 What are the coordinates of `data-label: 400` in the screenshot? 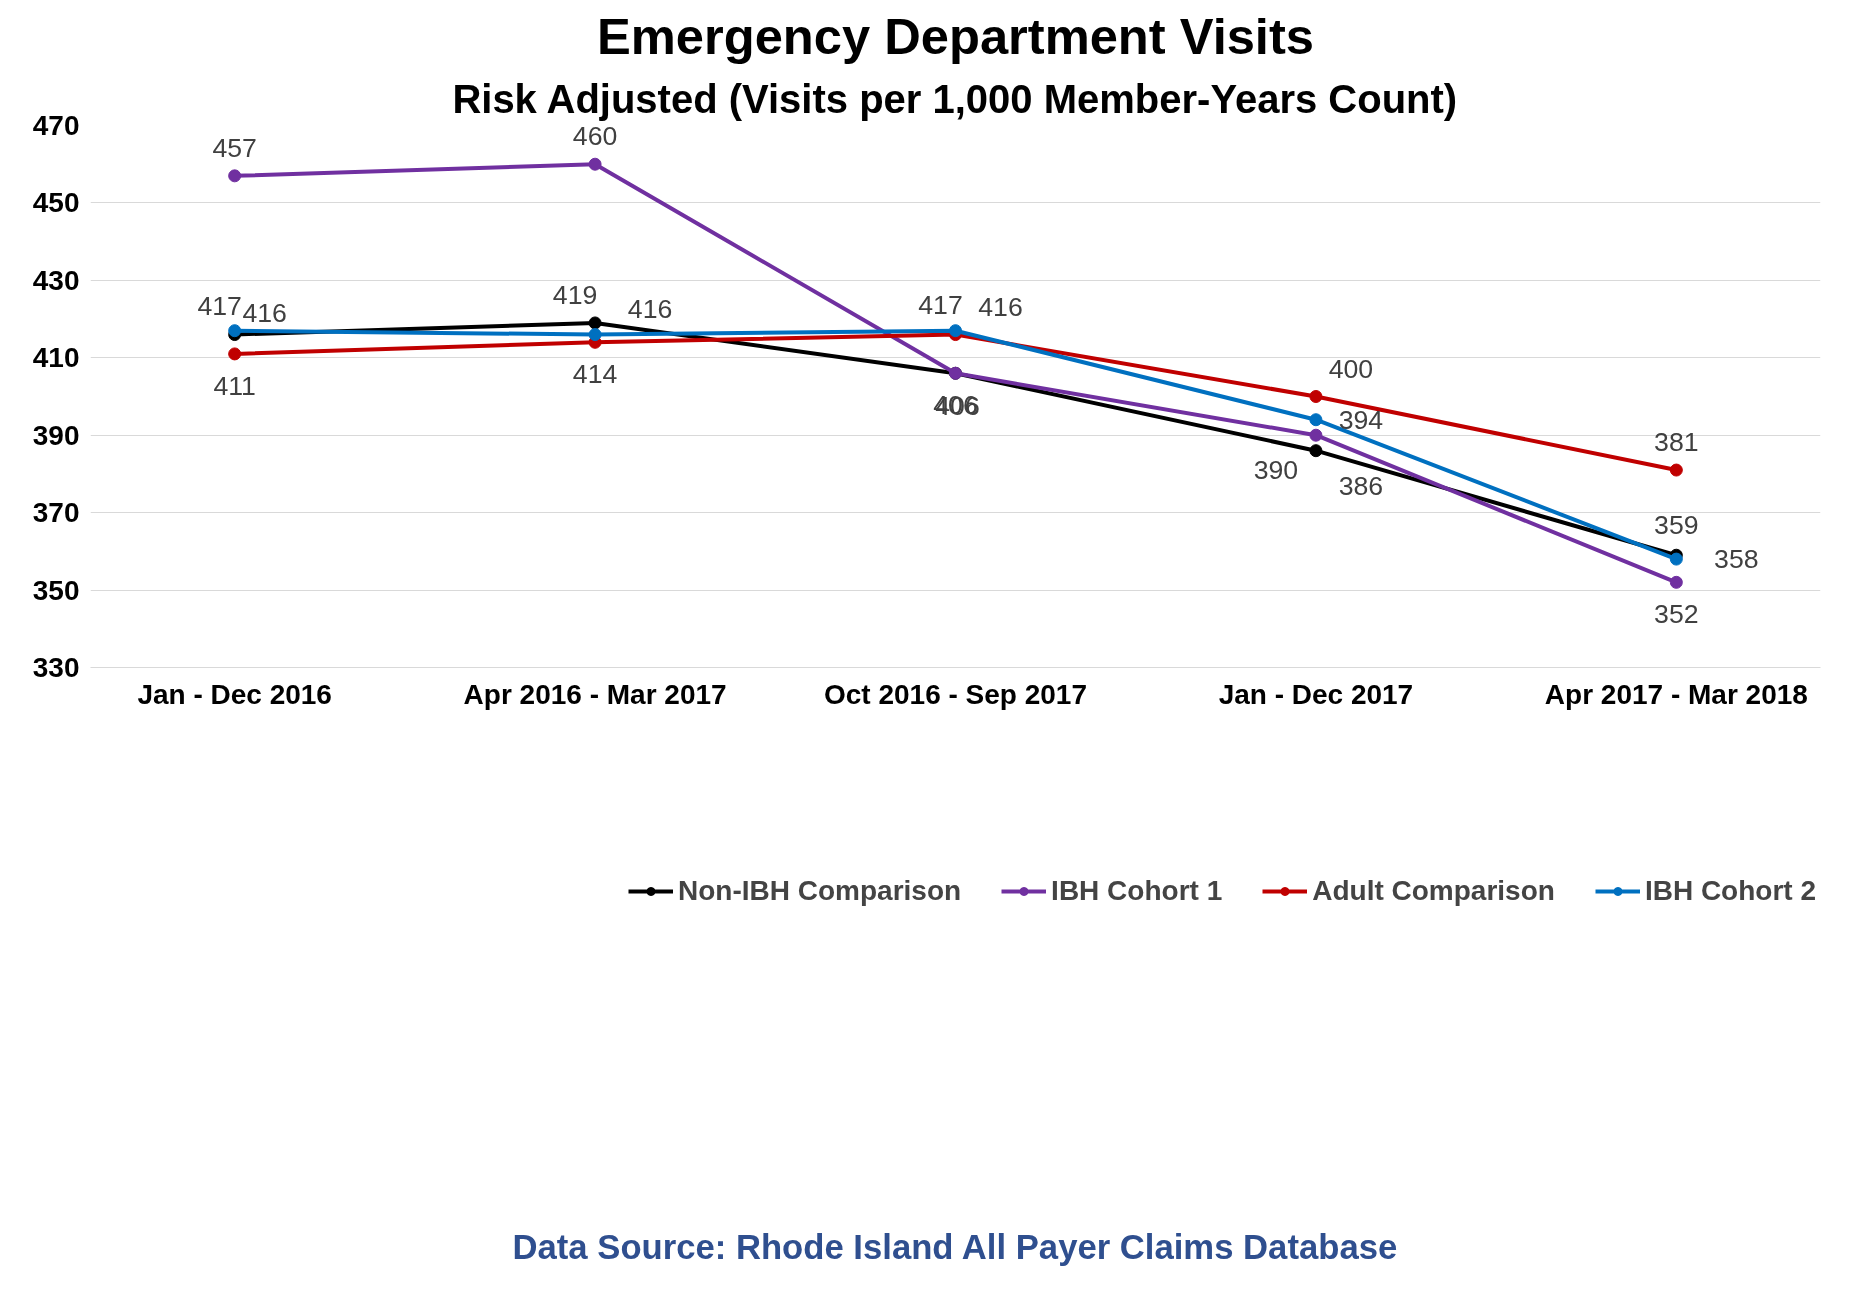 It's located at (1351, 368).